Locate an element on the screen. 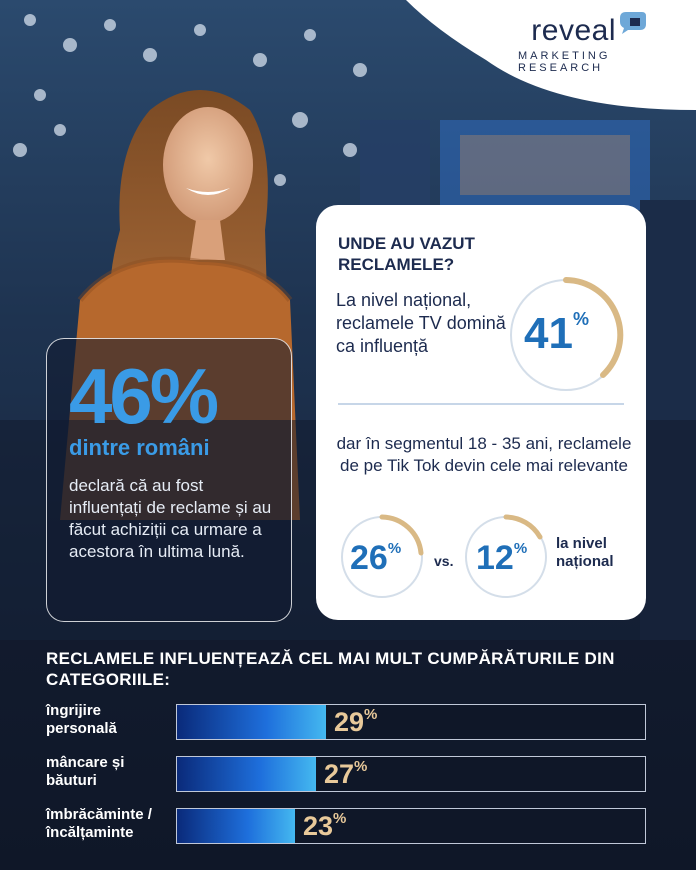 This screenshot has width=696, height=870. category-label: îmbrăcăminte /încălțaminte is located at coordinates (99, 823).